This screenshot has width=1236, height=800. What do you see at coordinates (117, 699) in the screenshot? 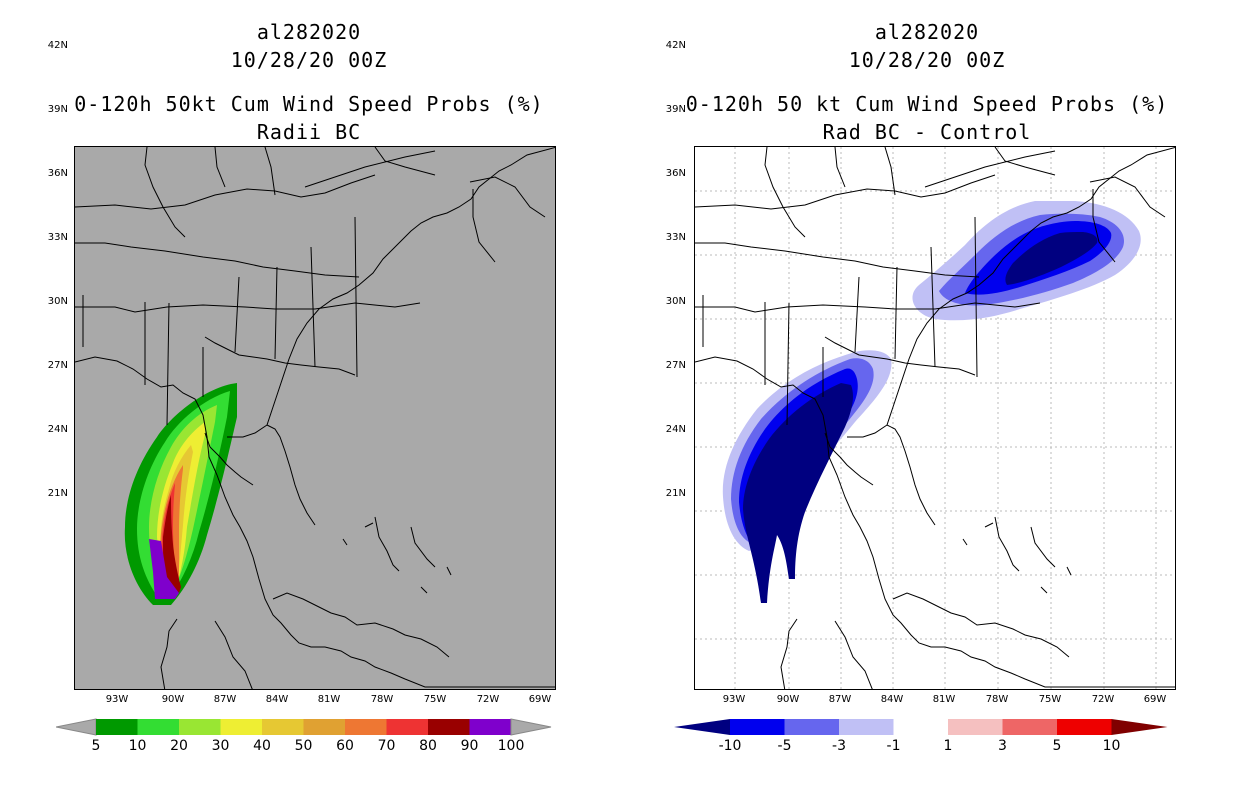
I see `left-lon-label: 93W` at bounding box center [117, 699].